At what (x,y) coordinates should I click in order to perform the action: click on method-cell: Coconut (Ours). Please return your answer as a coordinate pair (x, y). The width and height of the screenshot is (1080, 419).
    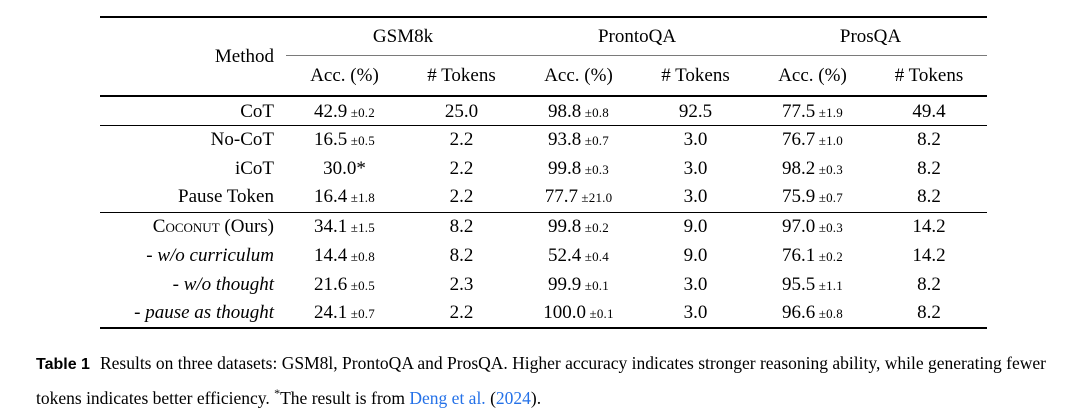
    Looking at the image, I should click on (193, 226).